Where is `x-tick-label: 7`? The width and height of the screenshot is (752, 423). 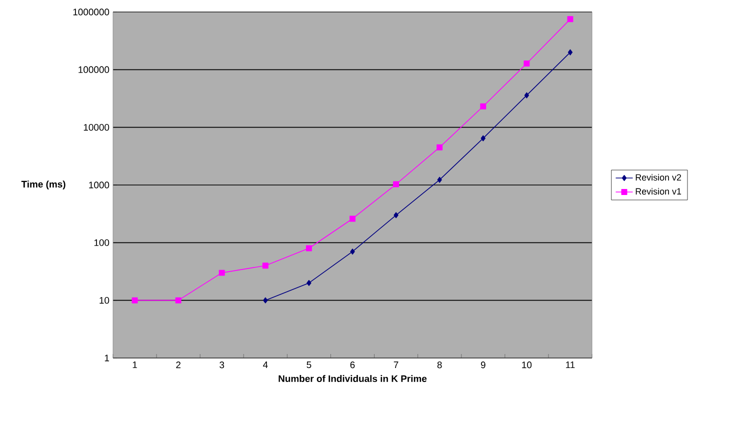 x-tick-label: 7 is located at coordinates (396, 365).